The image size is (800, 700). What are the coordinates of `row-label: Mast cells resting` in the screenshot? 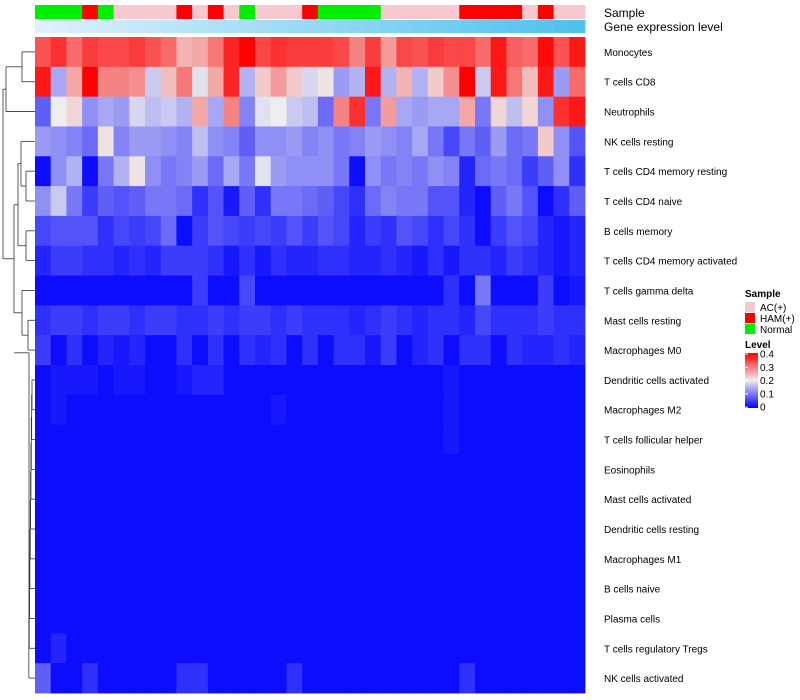 It's located at (642, 321).